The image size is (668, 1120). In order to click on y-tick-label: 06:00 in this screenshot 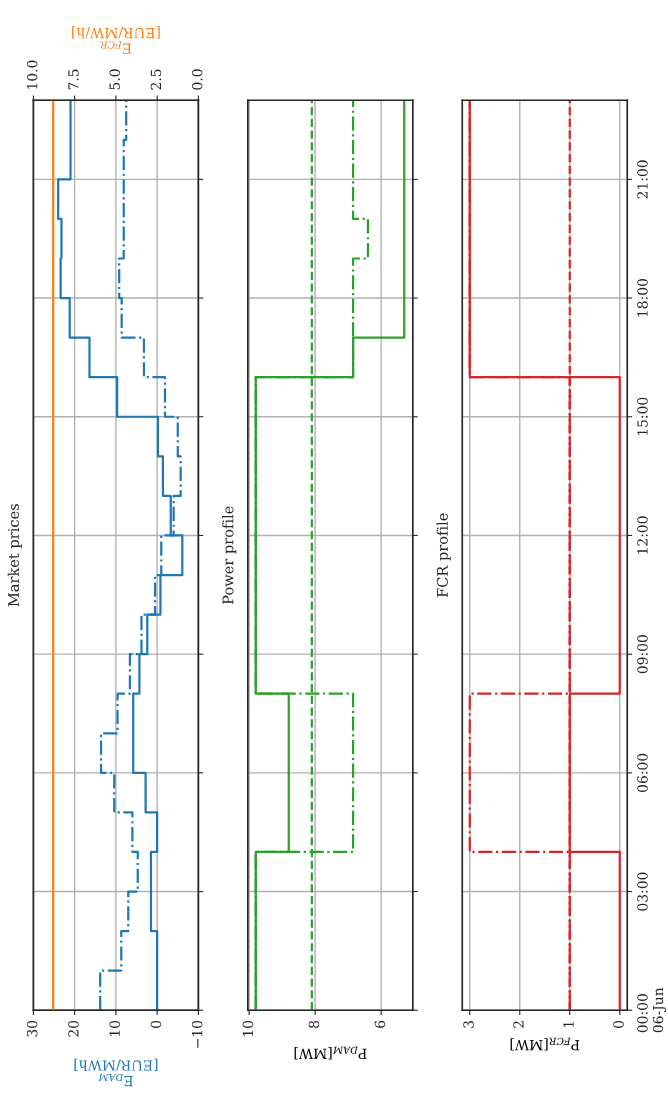, I will do `click(642, 772)`.